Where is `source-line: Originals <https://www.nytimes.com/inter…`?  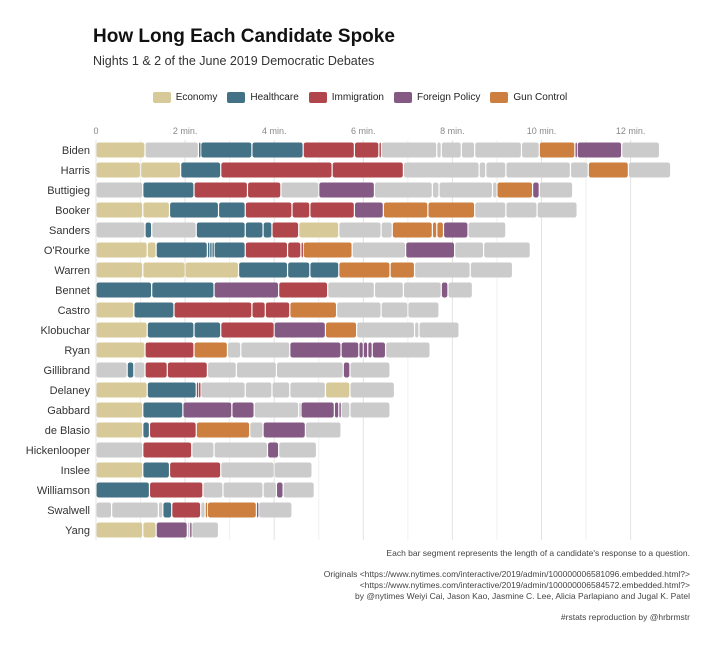
source-line: Originals <https://www.nytimes.com/inter… is located at coordinates (506, 574).